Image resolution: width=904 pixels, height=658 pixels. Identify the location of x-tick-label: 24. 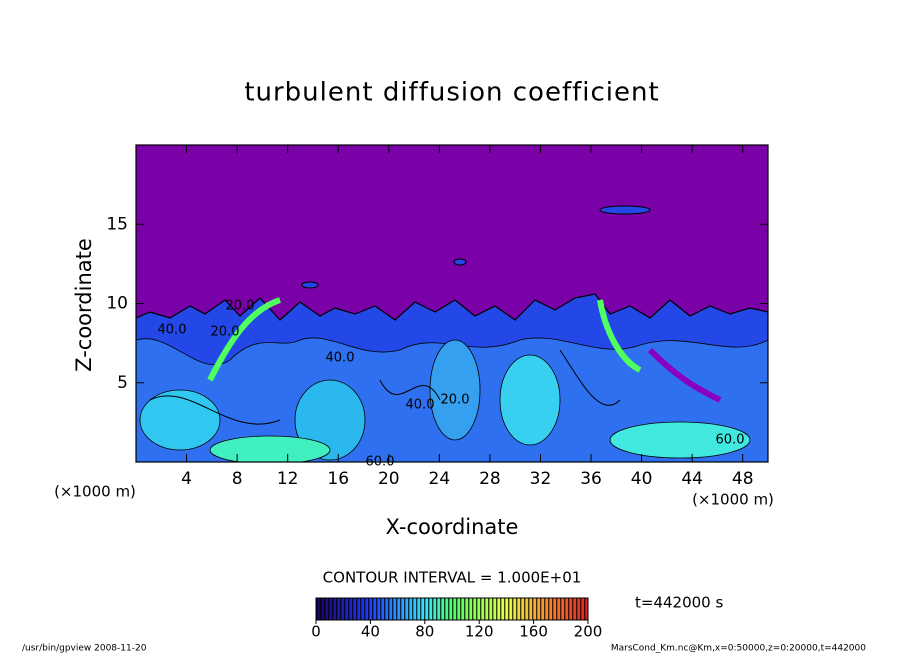
(440, 479).